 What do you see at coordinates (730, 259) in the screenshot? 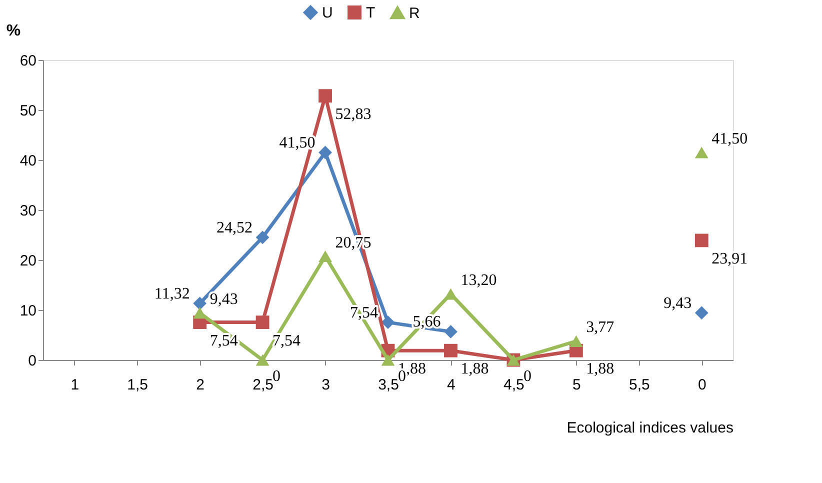
I see `data-label: 23,91` at bounding box center [730, 259].